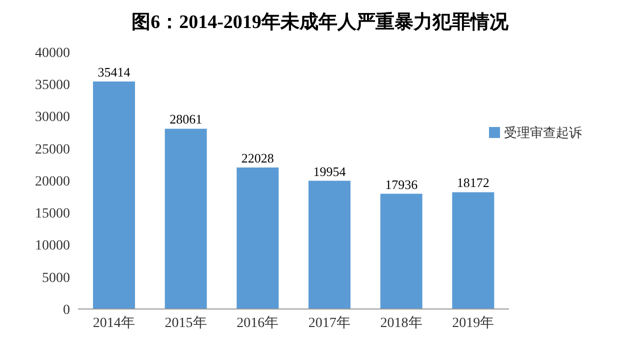 This screenshot has width=640, height=345. What do you see at coordinates (401, 322) in the screenshot?
I see `x-tick-label: 2018年` at bounding box center [401, 322].